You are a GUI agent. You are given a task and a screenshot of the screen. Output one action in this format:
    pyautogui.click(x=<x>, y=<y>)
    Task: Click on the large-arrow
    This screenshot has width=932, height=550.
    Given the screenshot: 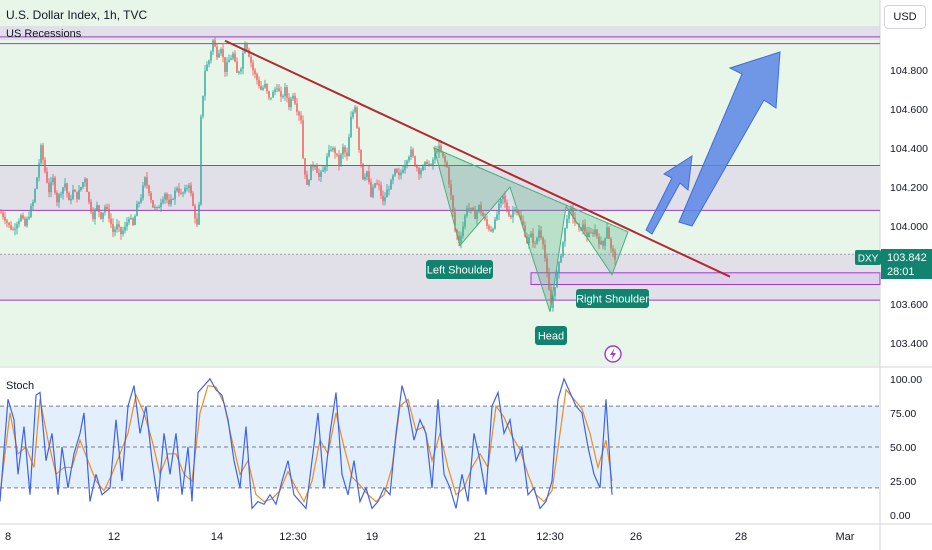 What is the action you would take?
    pyautogui.click(x=729, y=139)
    